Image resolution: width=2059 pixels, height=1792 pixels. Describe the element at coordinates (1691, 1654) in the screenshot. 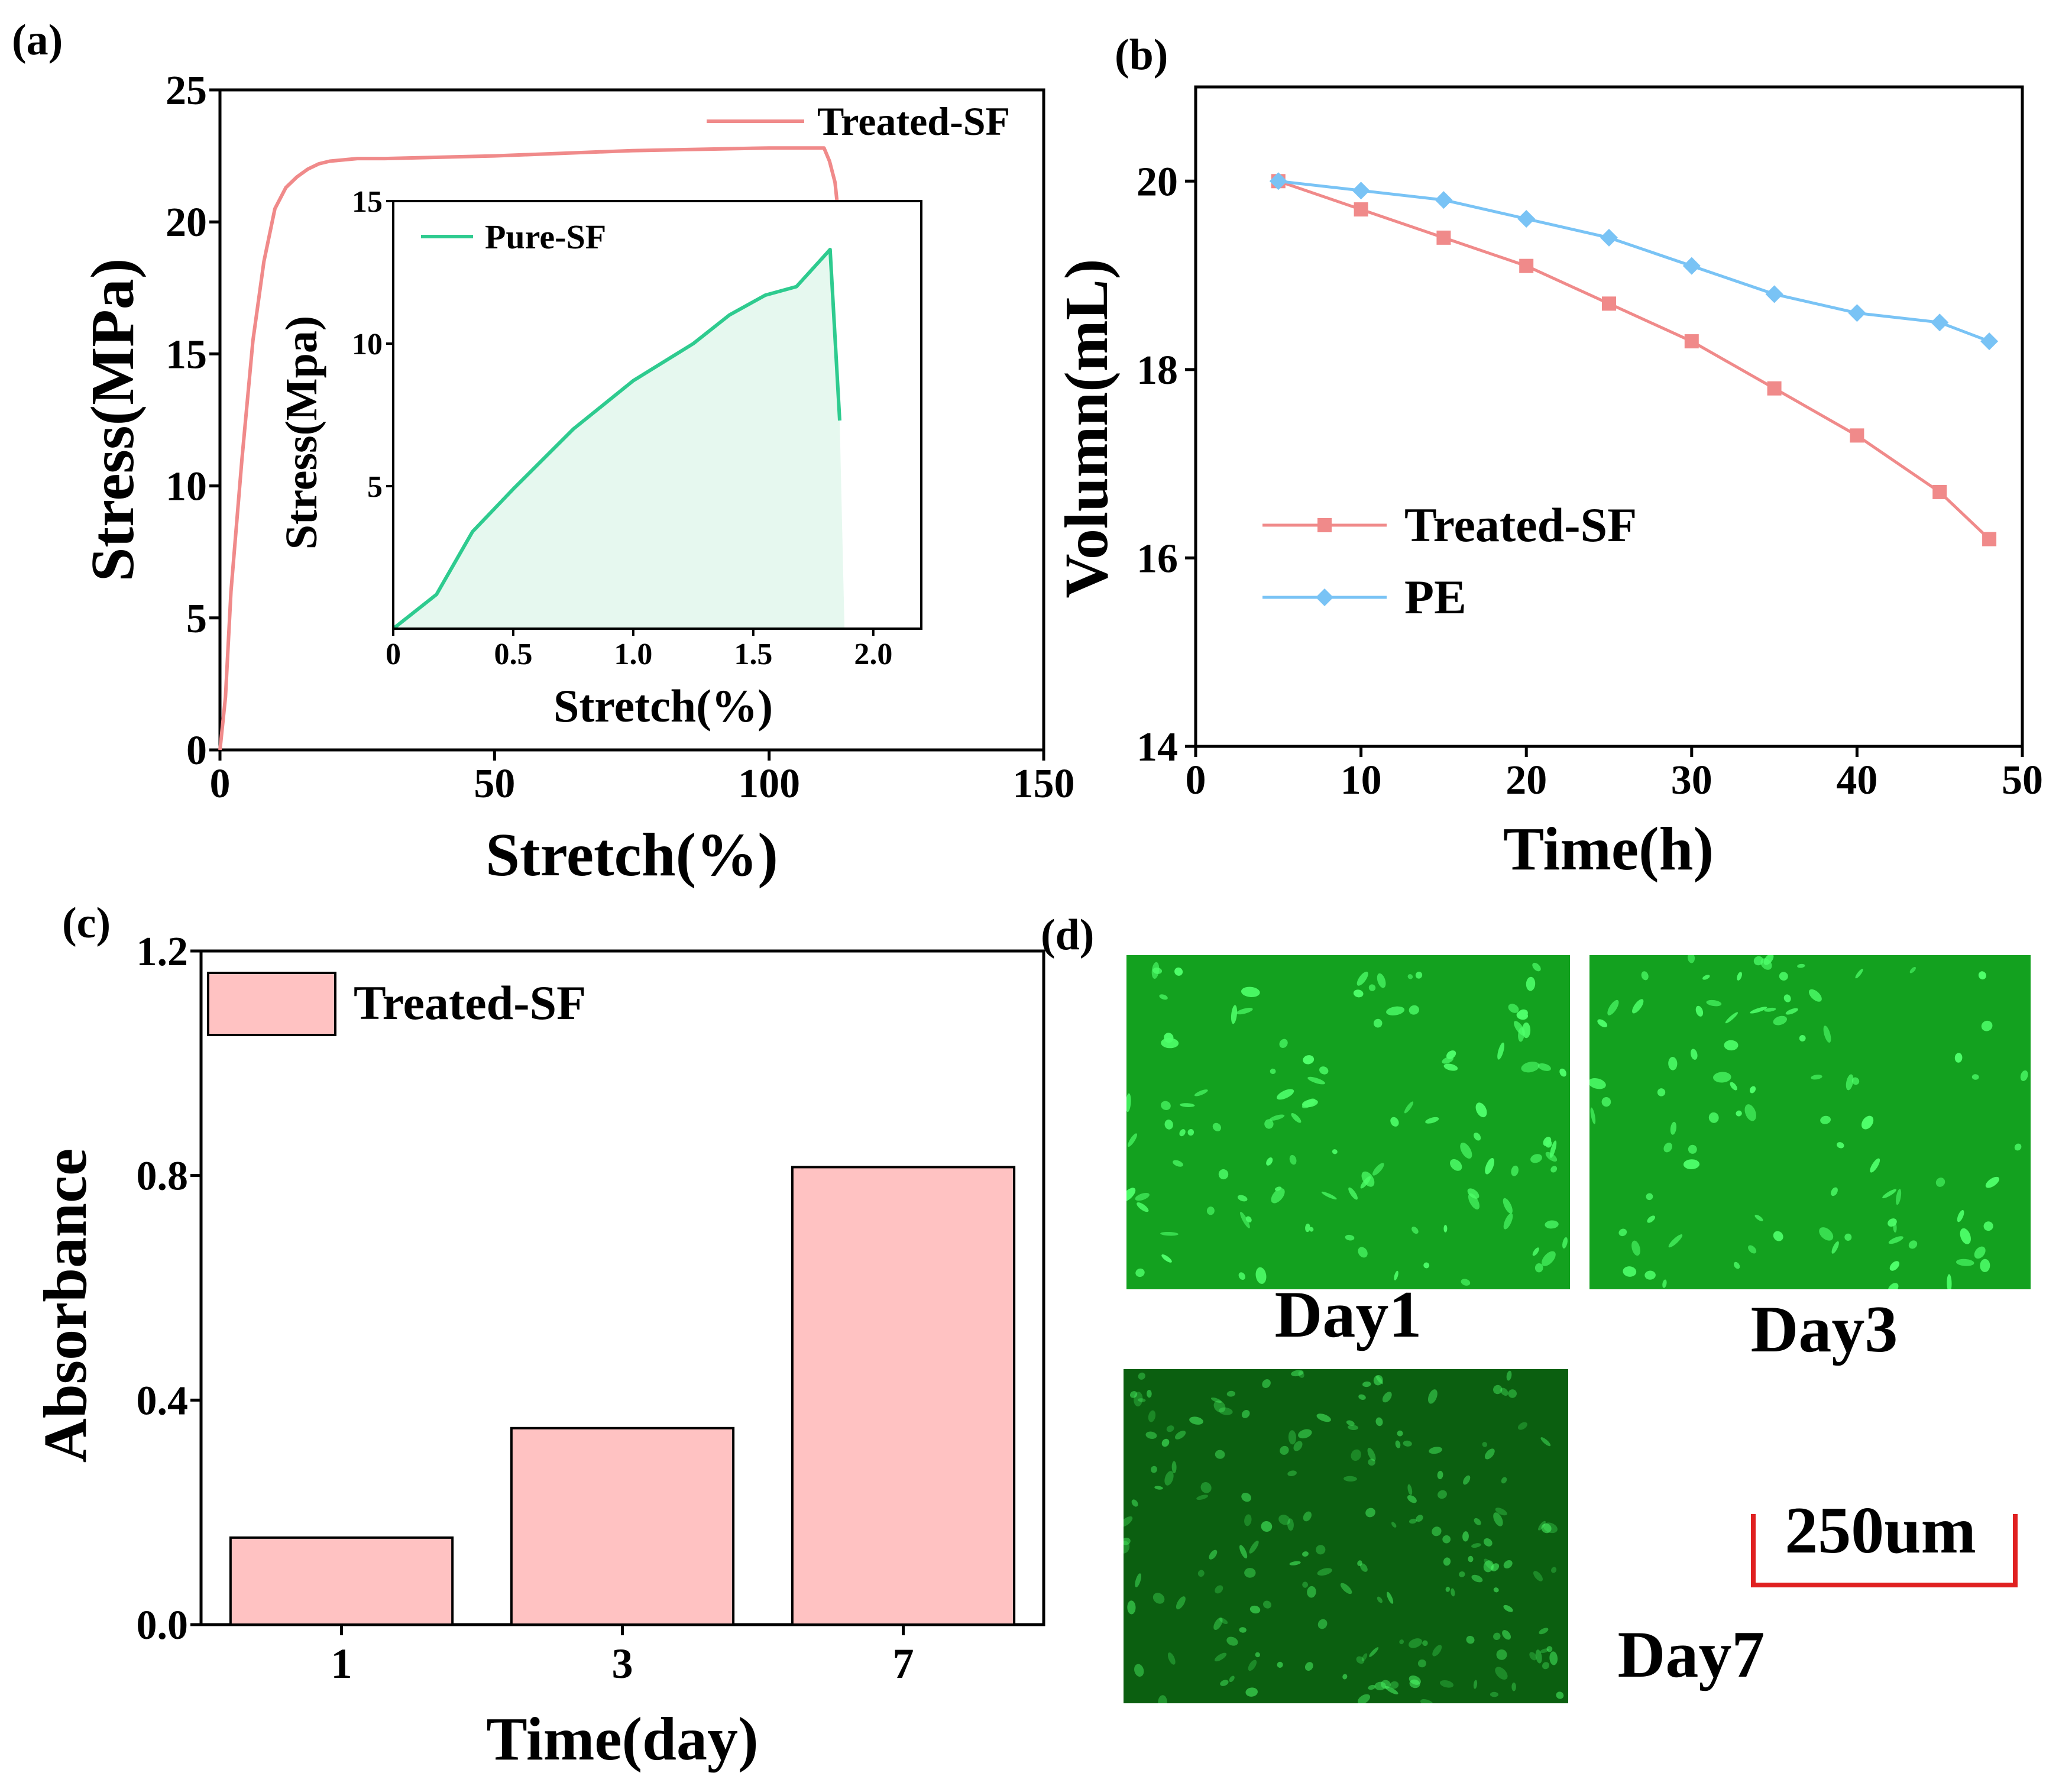

I see `micrograph-day7-caption: Day7` at that location.